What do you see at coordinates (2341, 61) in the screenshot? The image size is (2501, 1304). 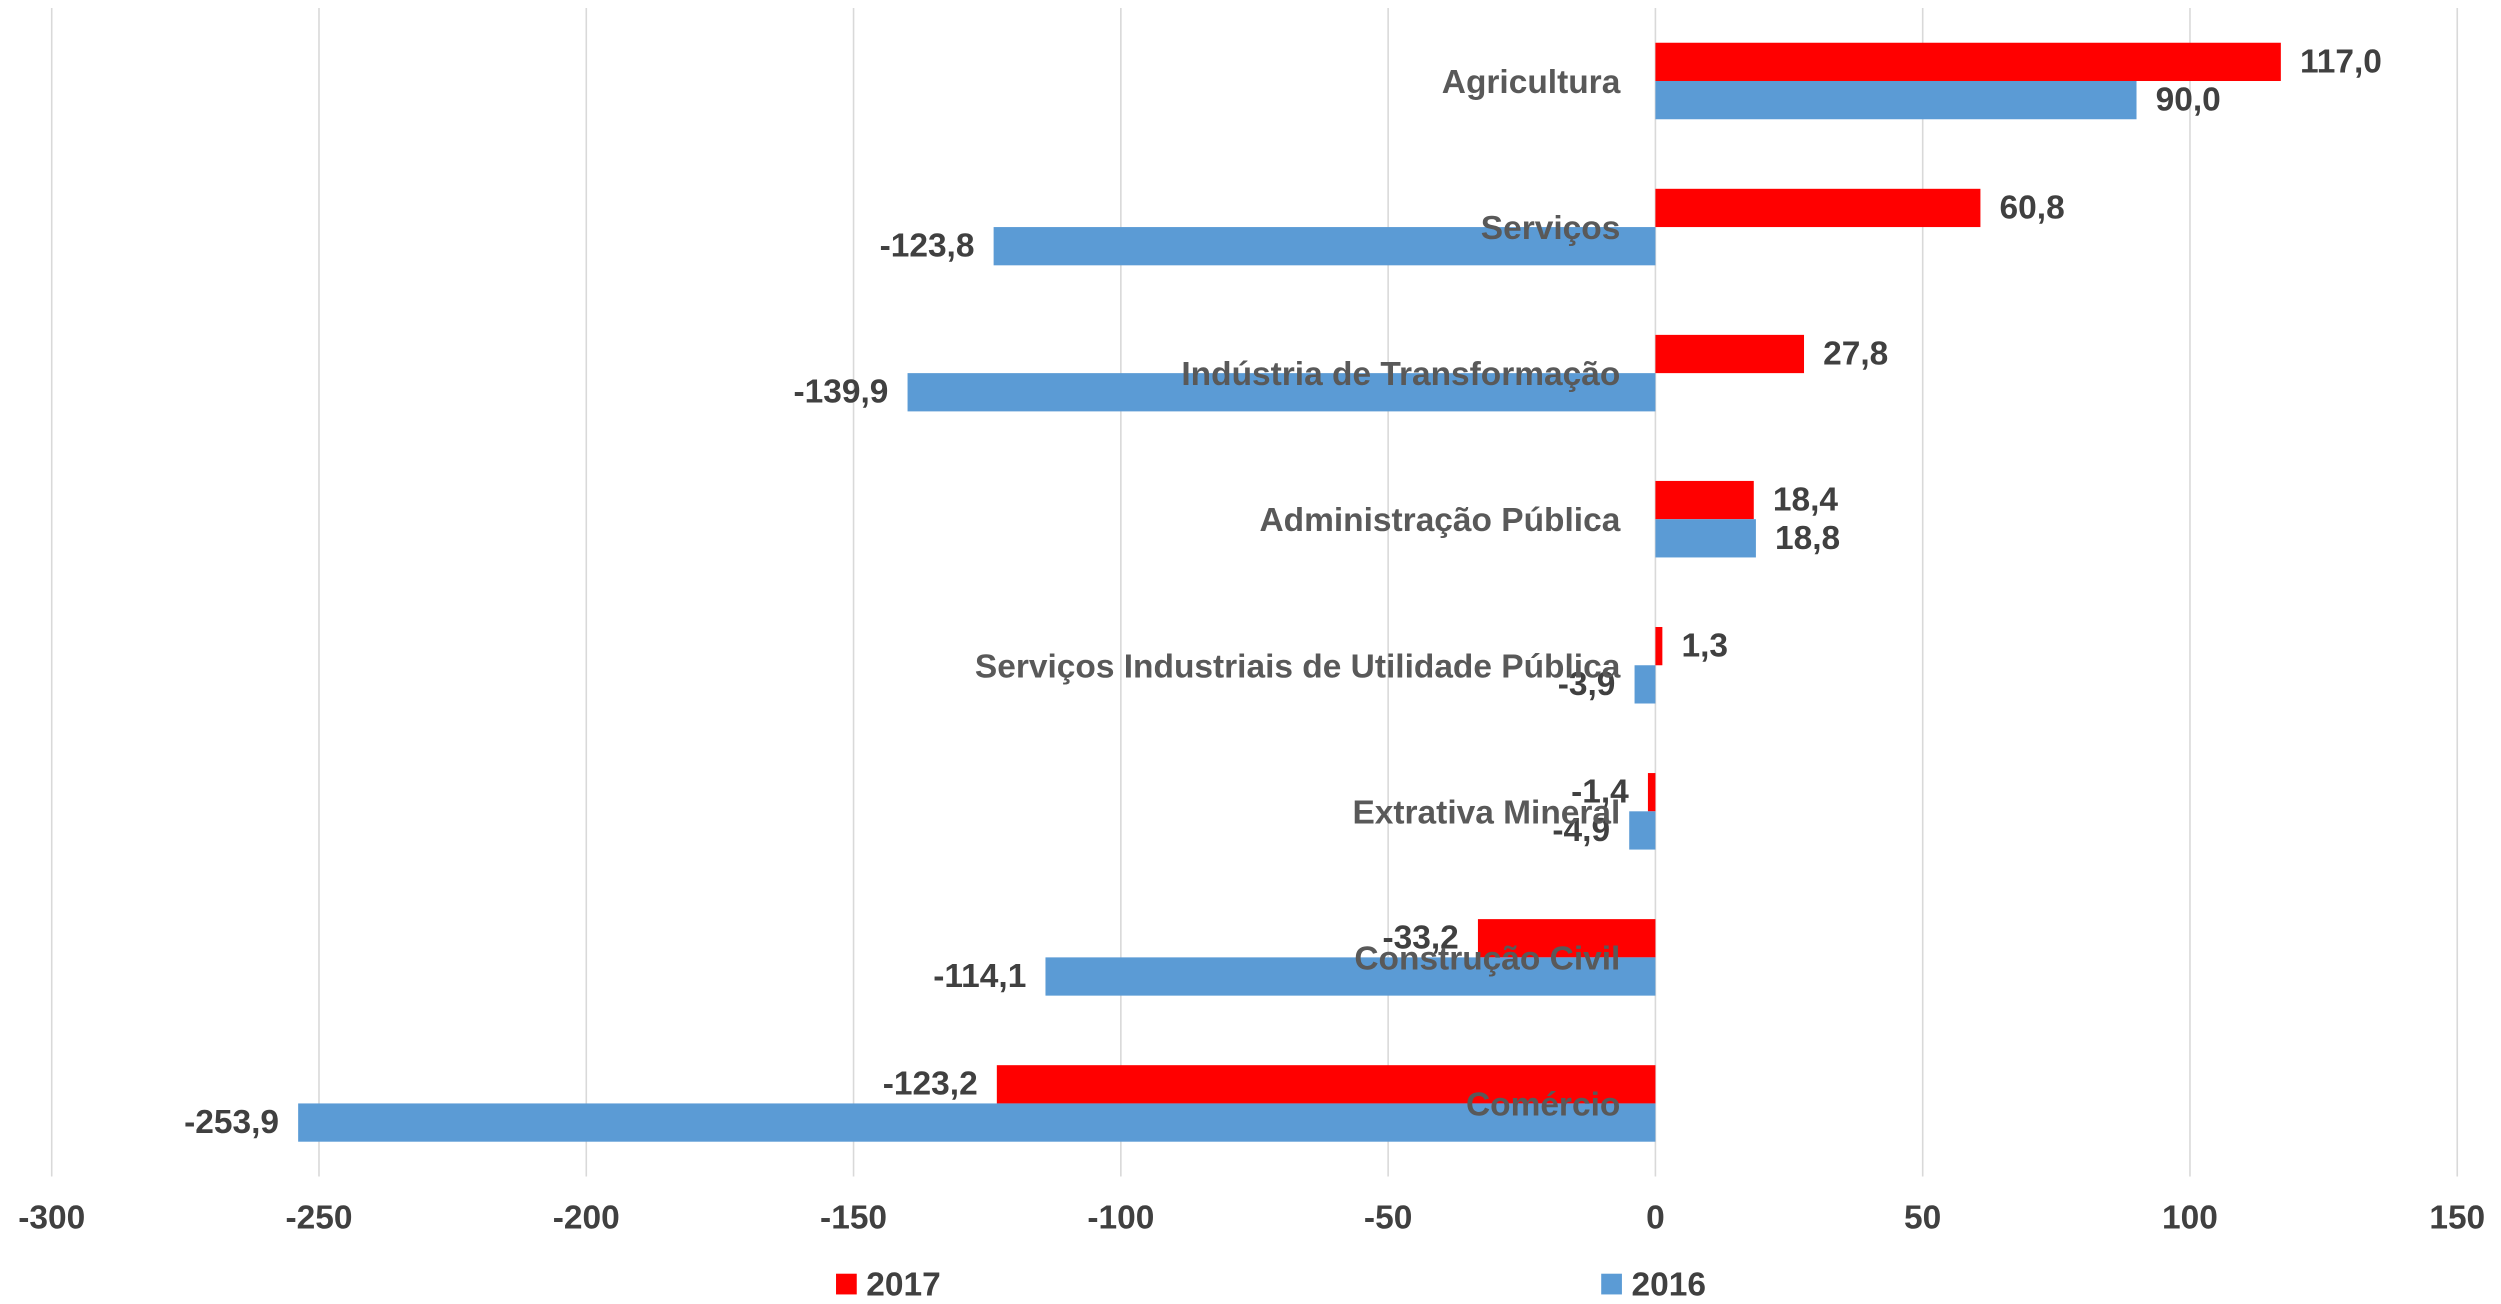 I see `value-label: 117,0` at bounding box center [2341, 61].